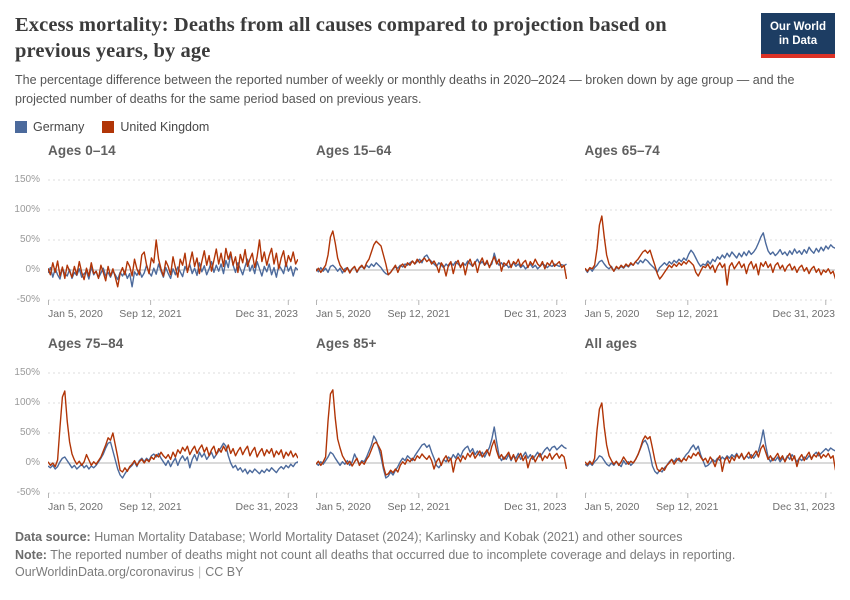  What do you see at coordinates (86, 343) in the screenshot?
I see `panel-title: Ages 75–84` at bounding box center [86, 343].